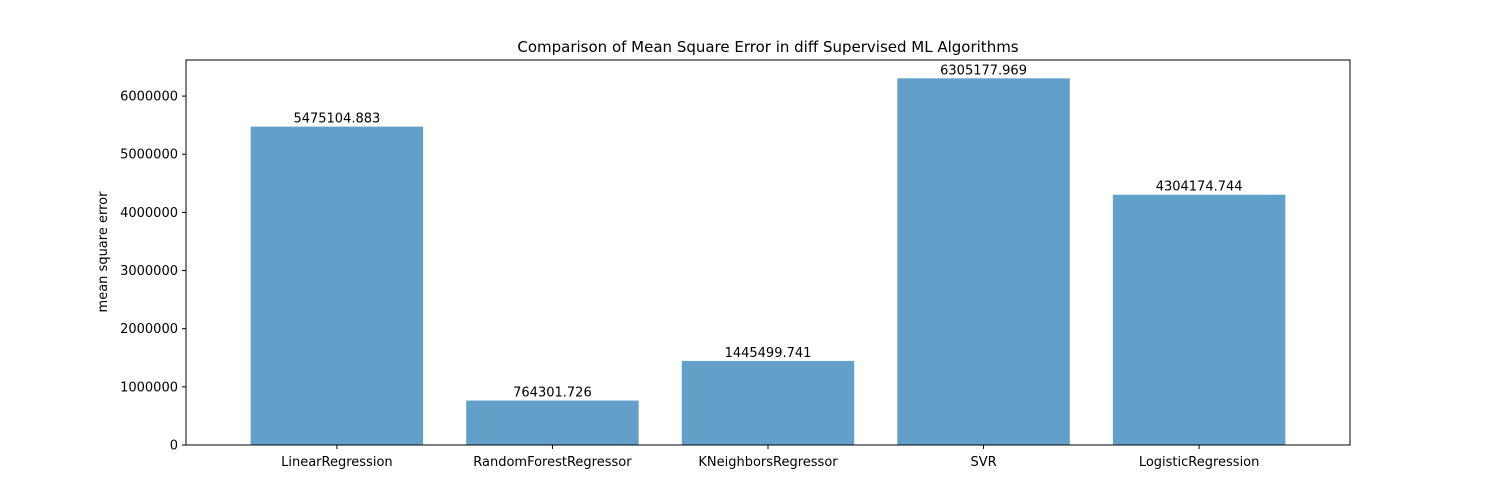 The width and height of the screenshot is (1500, 500). What do you see at coordinates (149, 271) in the screenshot?
I see `y-tick-label: 3000000` at bounding box center [149, 271].